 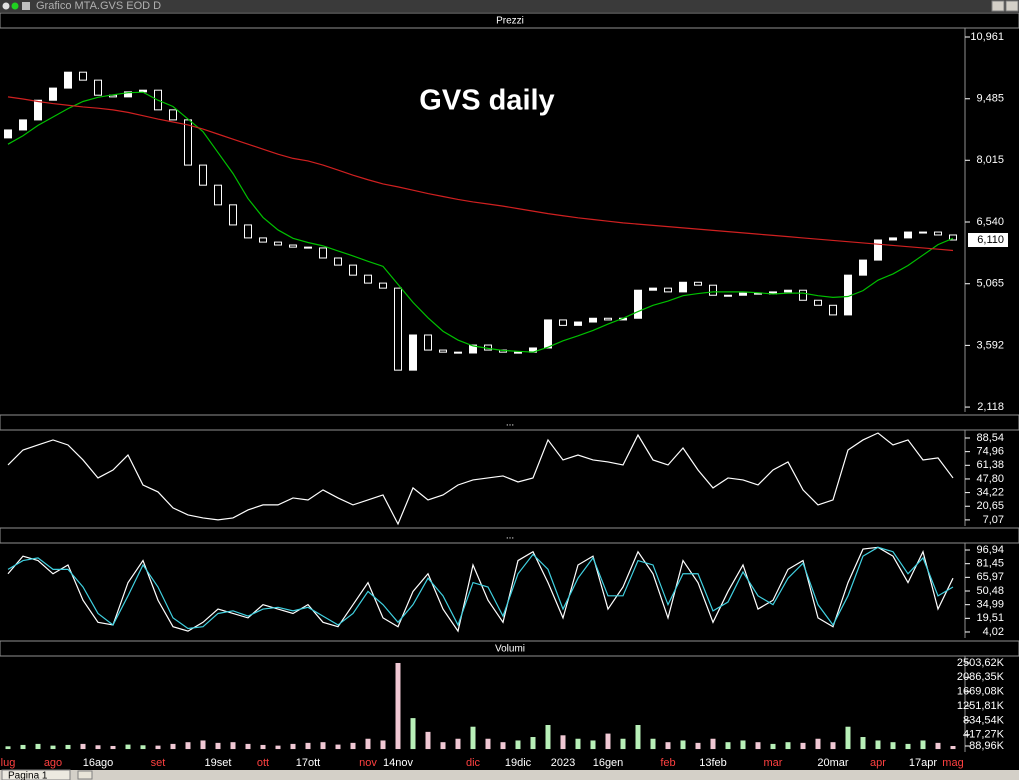 What do you see at coordinates (990, 465) in the screenshot?
I see `y-tick-label: 61,38` at bounding box center [990, 465].